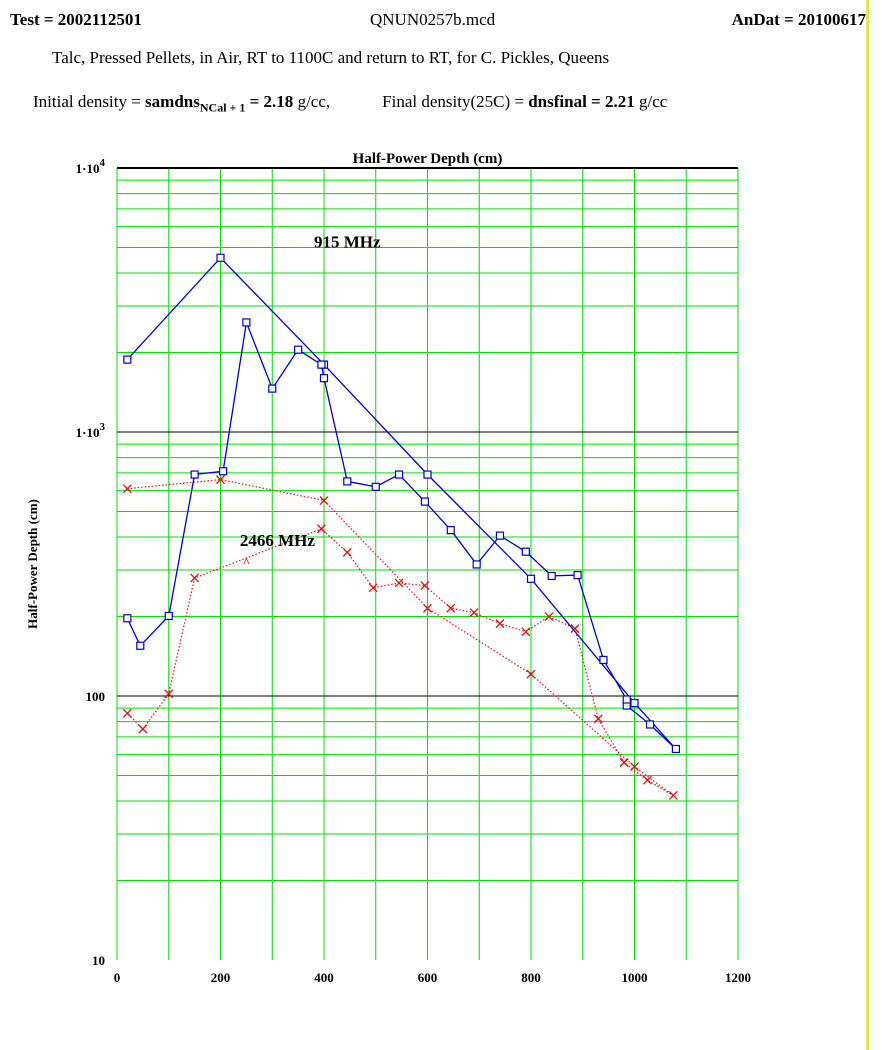 Image resolution: width=882 pixels, height=1050 pixels. I want to click on y-tick-label: 10, so click(98, 960).